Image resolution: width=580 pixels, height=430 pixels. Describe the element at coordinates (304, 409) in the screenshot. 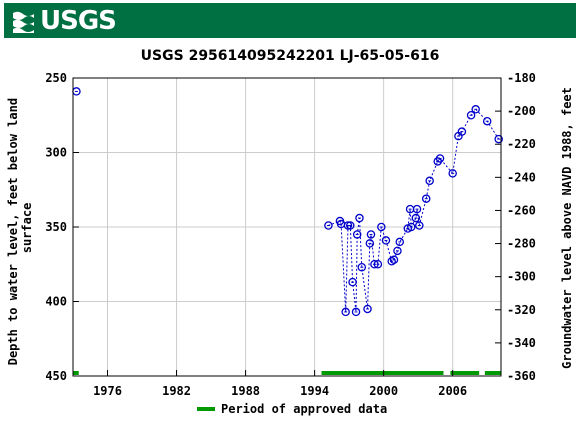

I see `legend-label: Period of approved data` at that location.